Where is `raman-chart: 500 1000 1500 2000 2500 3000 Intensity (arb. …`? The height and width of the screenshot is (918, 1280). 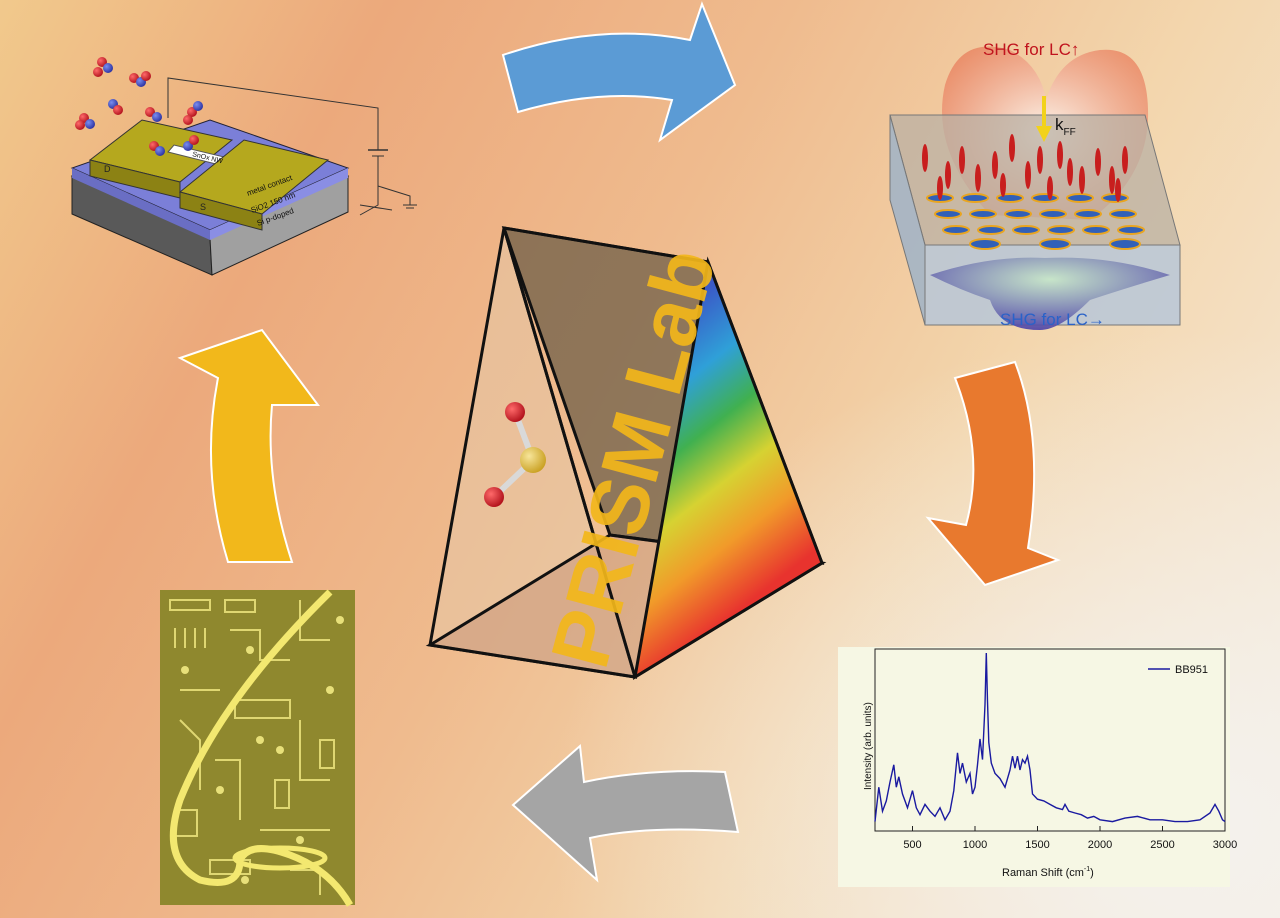
raman-chart: 500 1000 1500 2000 2500 3000 Intensity (arb. … is located at coordinates (1037, 767).